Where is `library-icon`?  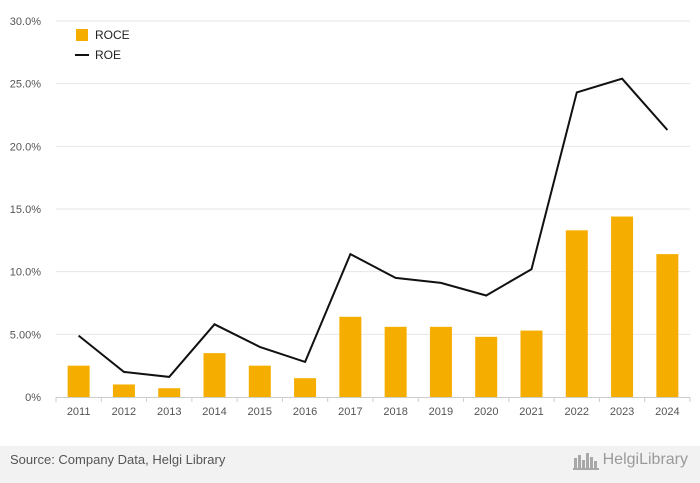 library-icon is located at coordinates (585, 461).